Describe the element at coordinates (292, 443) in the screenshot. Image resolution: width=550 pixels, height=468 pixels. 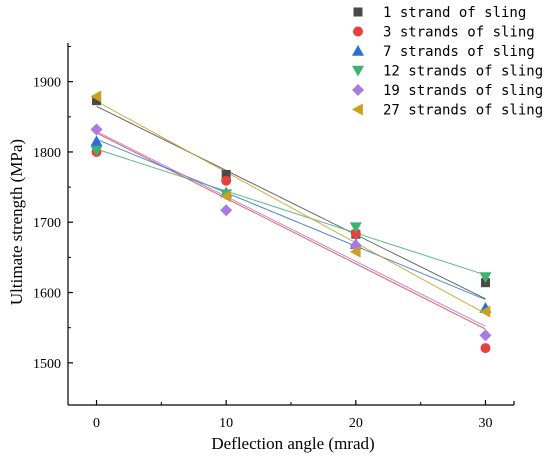
I see `x-axis-title: Deflection angle (mrad)` at that location.